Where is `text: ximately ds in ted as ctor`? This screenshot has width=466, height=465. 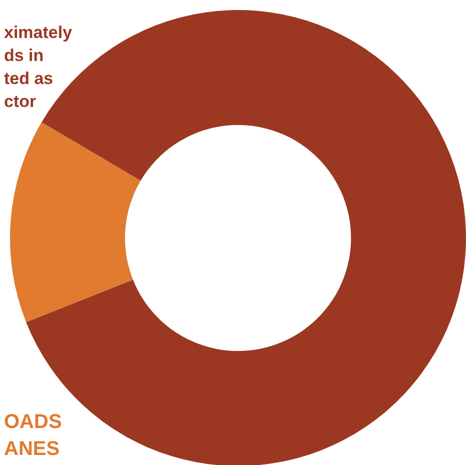
text: ximately ds in ted as ctor is located at coordinates (38, 67).